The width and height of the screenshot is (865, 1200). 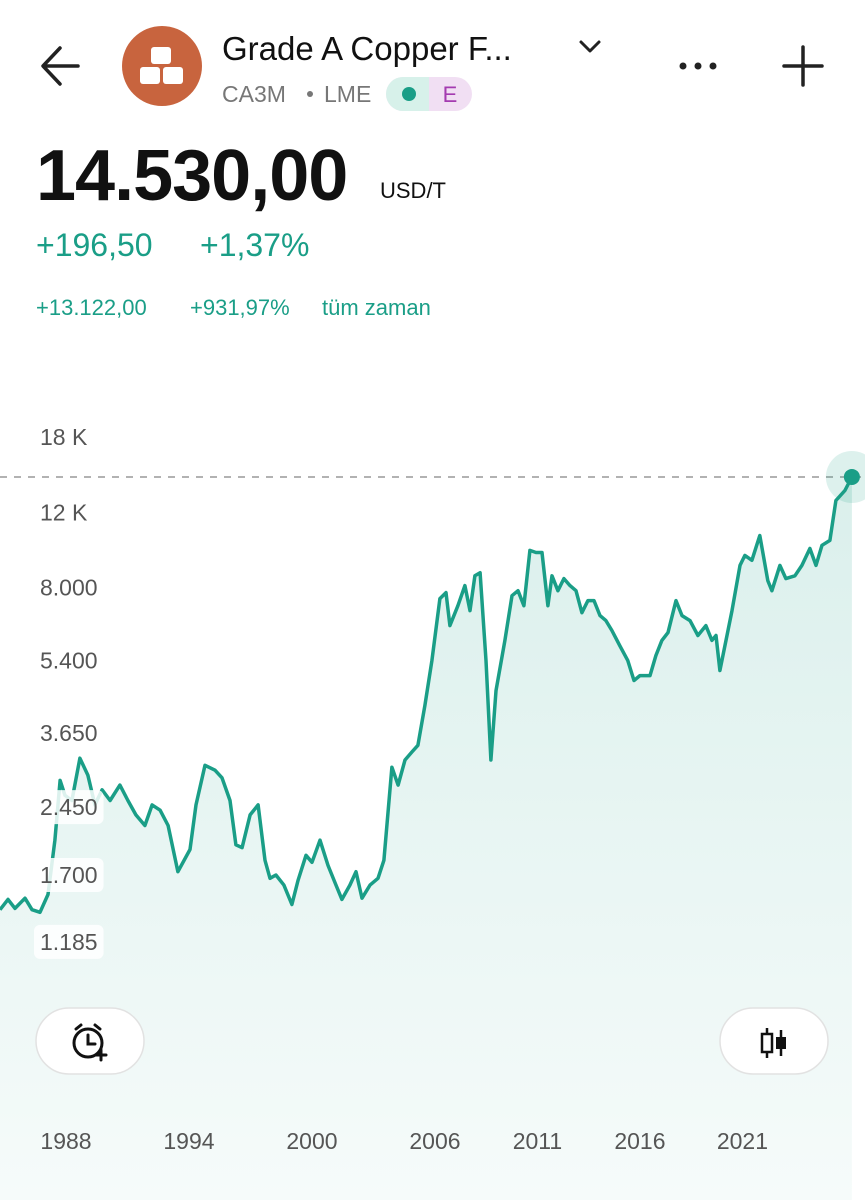 I want to click on y-tick-label: 18 K, so click(x=64, y=437).